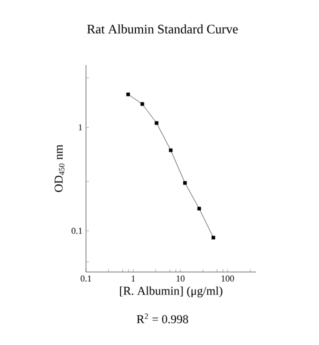  What do you see at coordinates (228, 279) in the screenshot?
I see `x-tick-label: 100` at bounding box center [228, 279].